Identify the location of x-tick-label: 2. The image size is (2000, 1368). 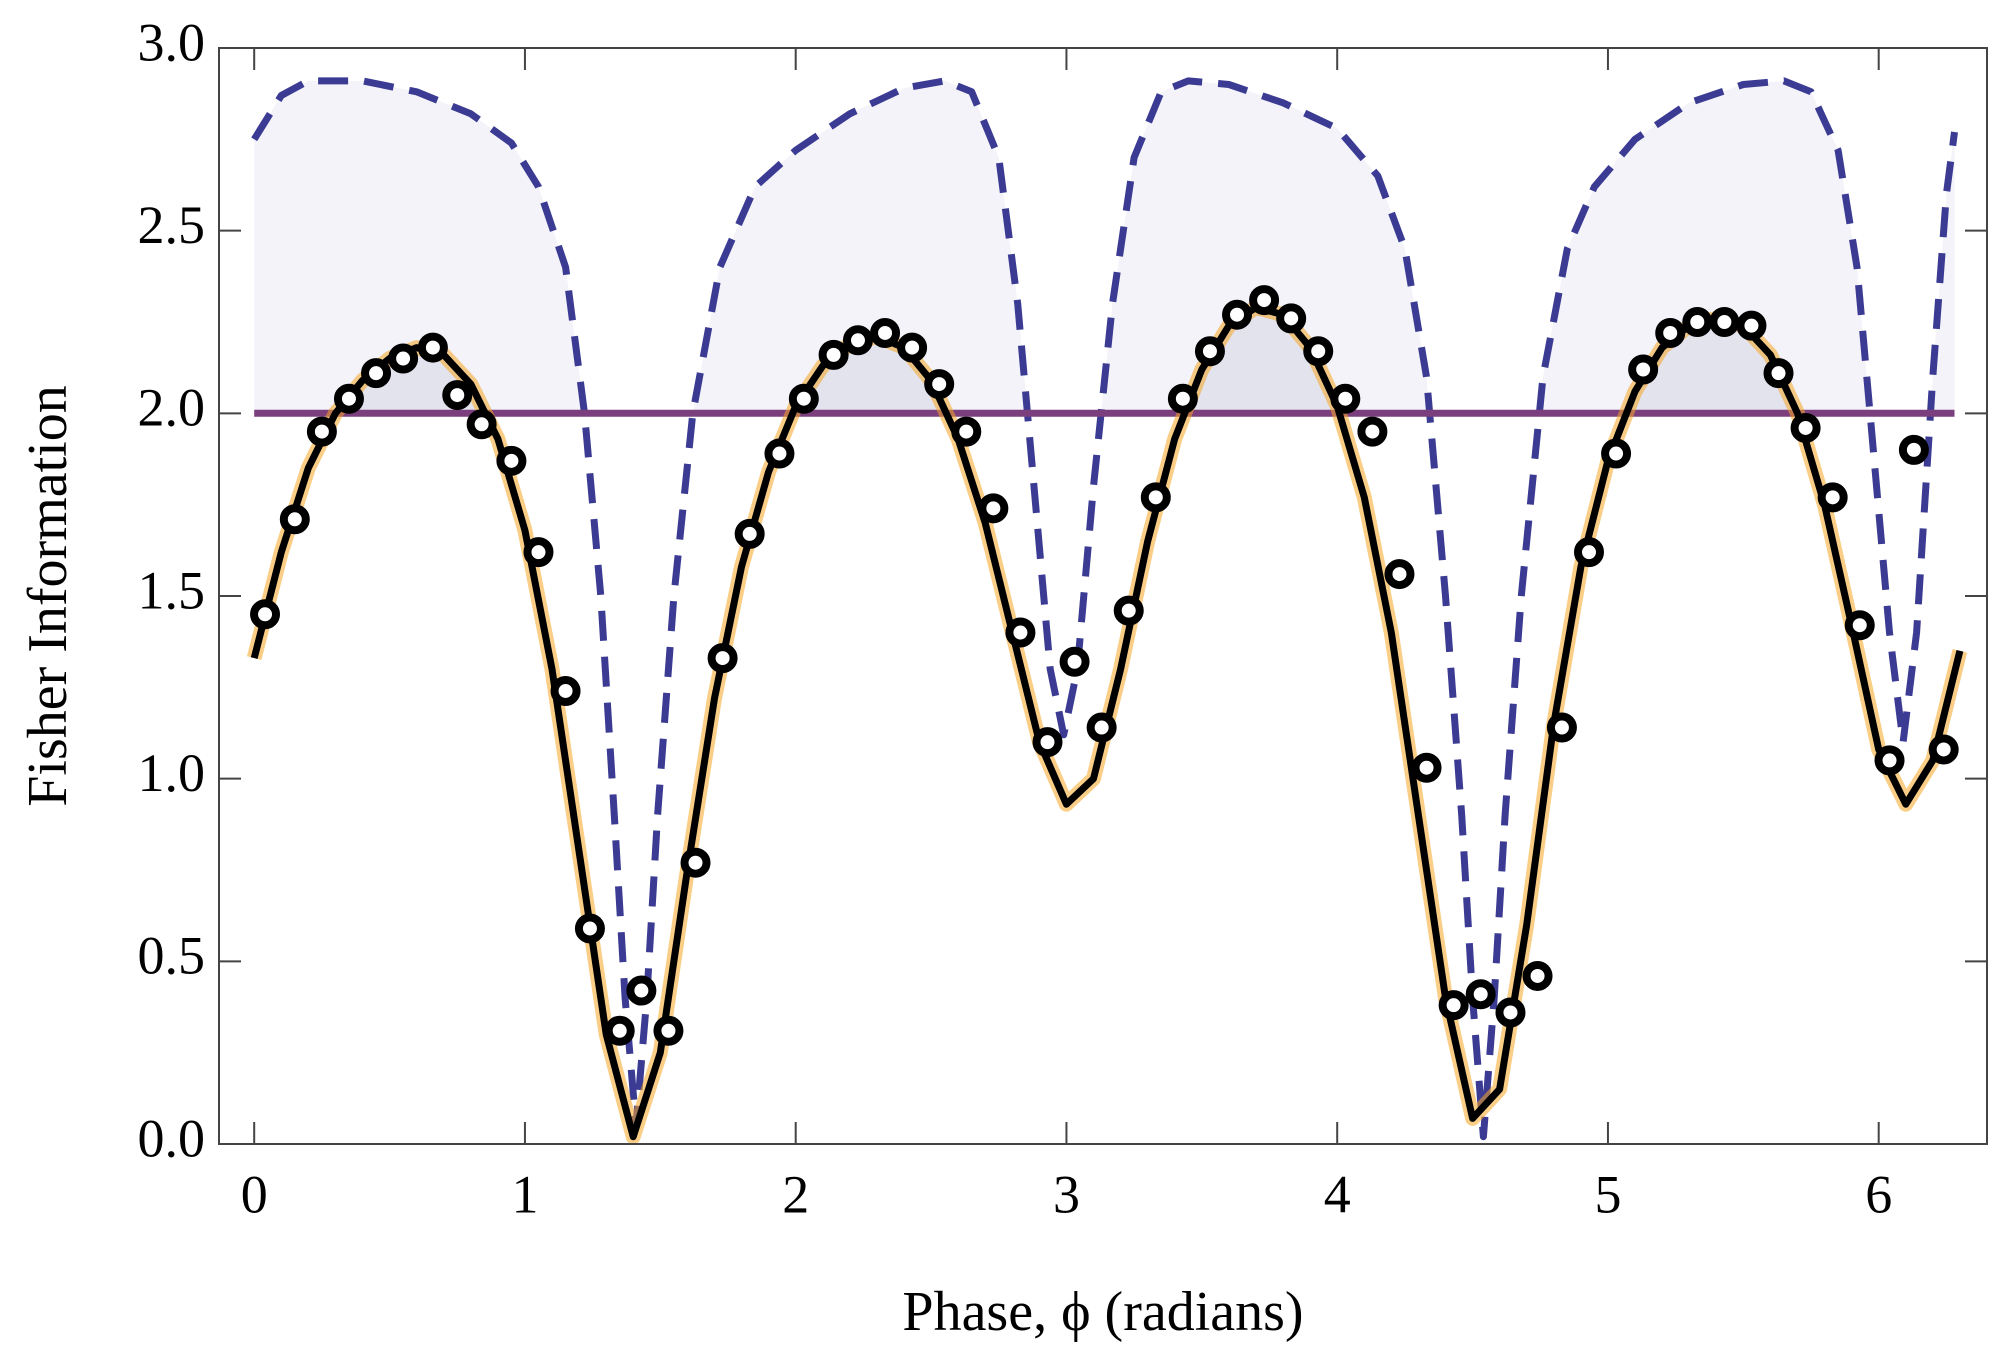
(795, 1194).